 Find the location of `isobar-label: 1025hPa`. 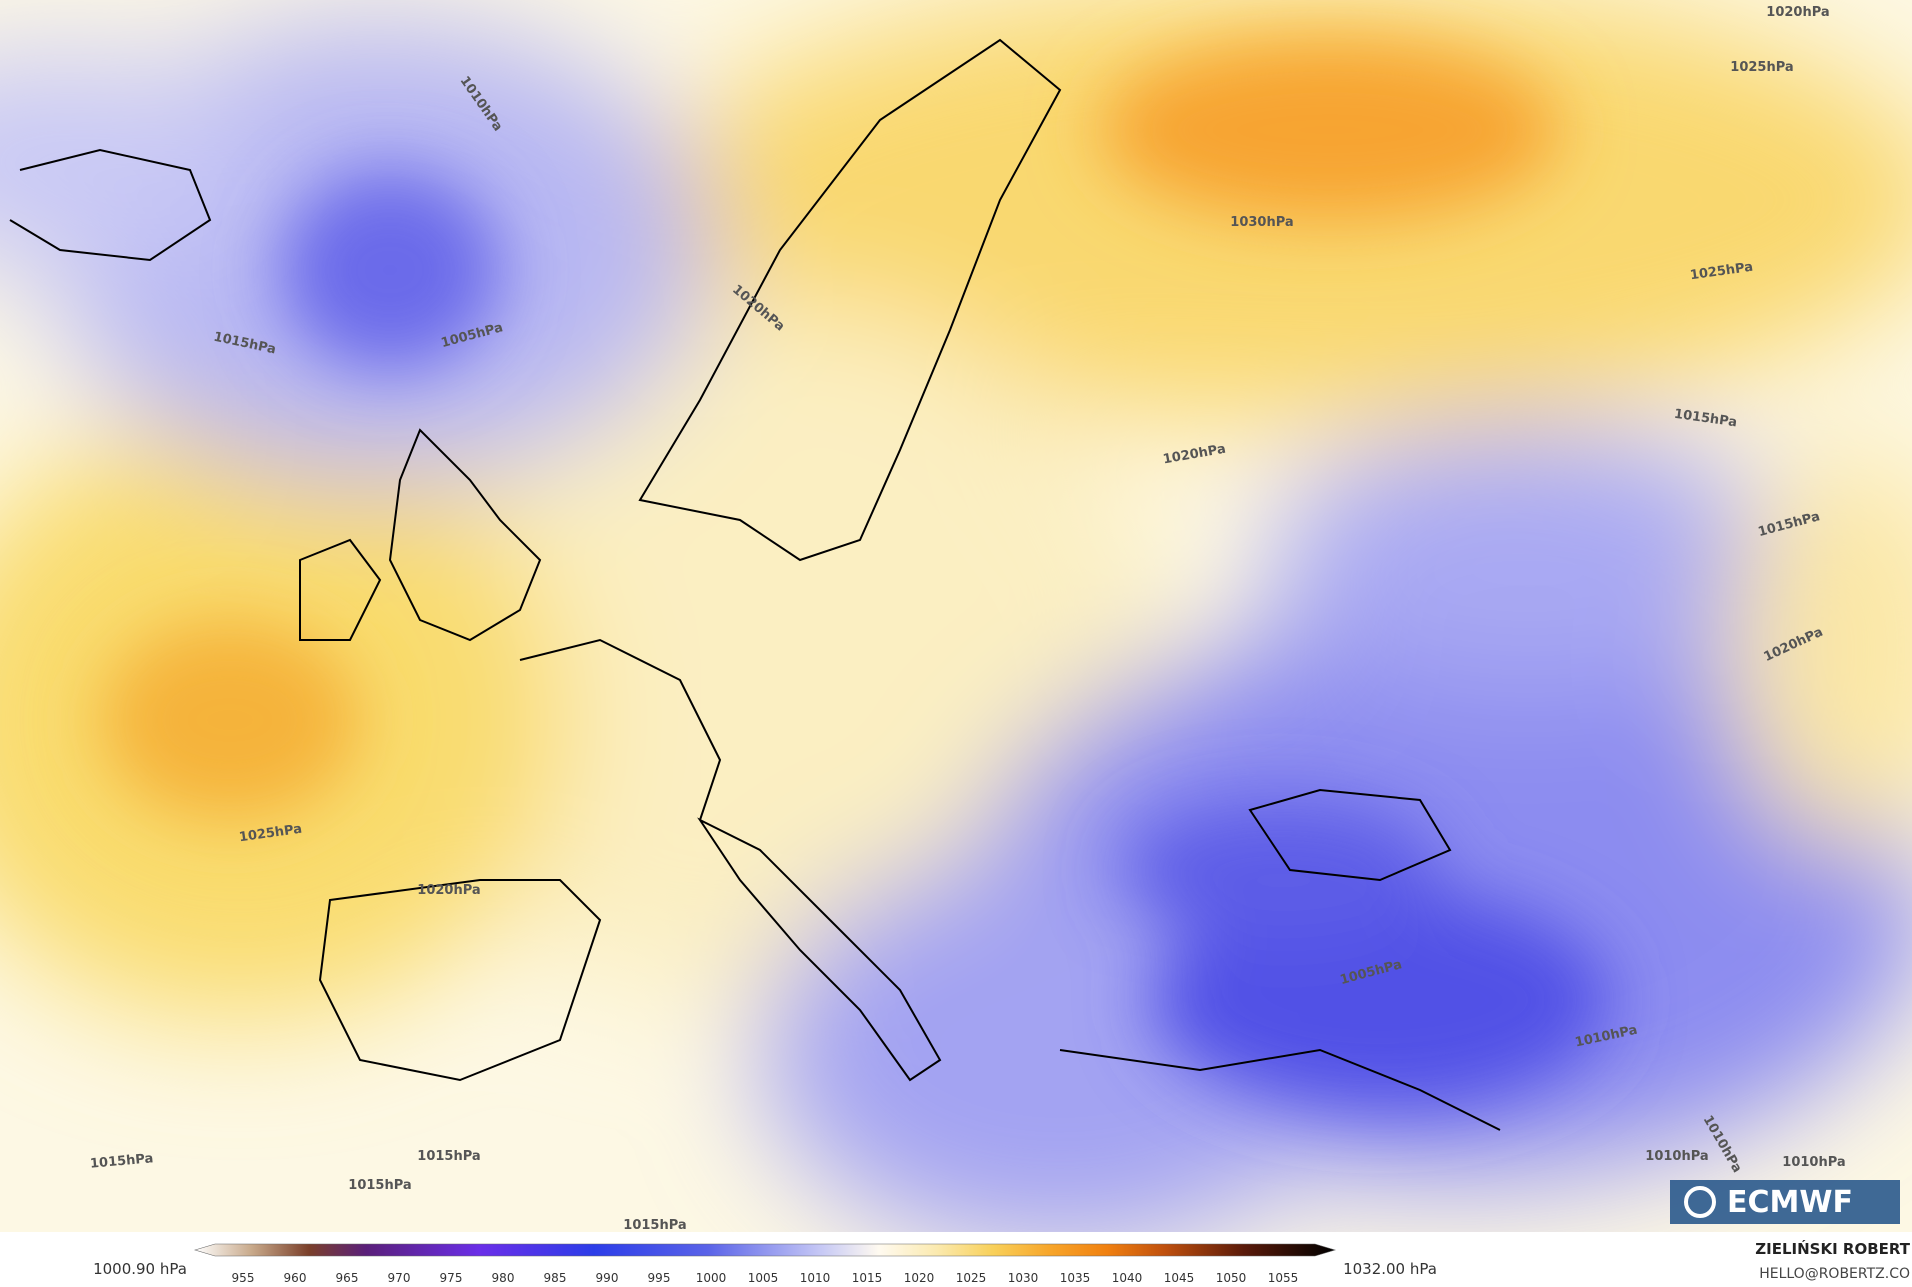

isobar-label: 1025hPa is located at coordinates (1761, 67).